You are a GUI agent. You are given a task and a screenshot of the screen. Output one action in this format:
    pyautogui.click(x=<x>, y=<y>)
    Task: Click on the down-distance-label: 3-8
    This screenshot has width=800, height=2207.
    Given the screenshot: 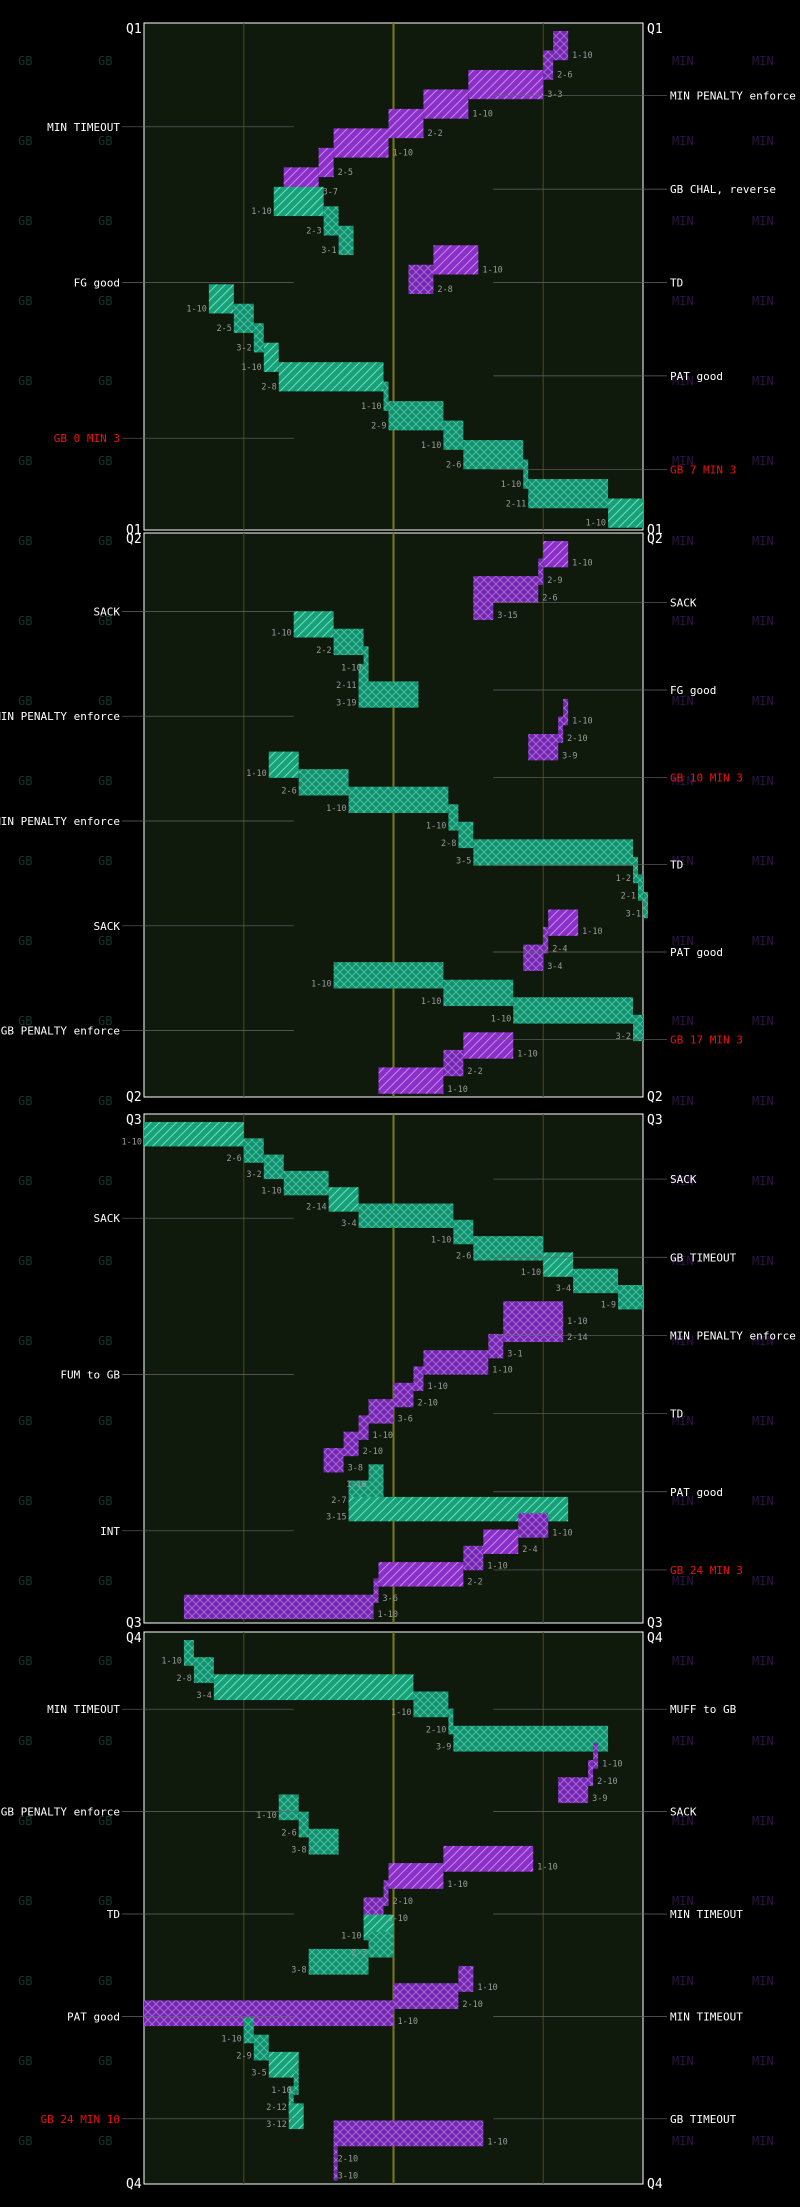 What is the action you would take?
    pyautogui.click(x=298, y=1851)
    